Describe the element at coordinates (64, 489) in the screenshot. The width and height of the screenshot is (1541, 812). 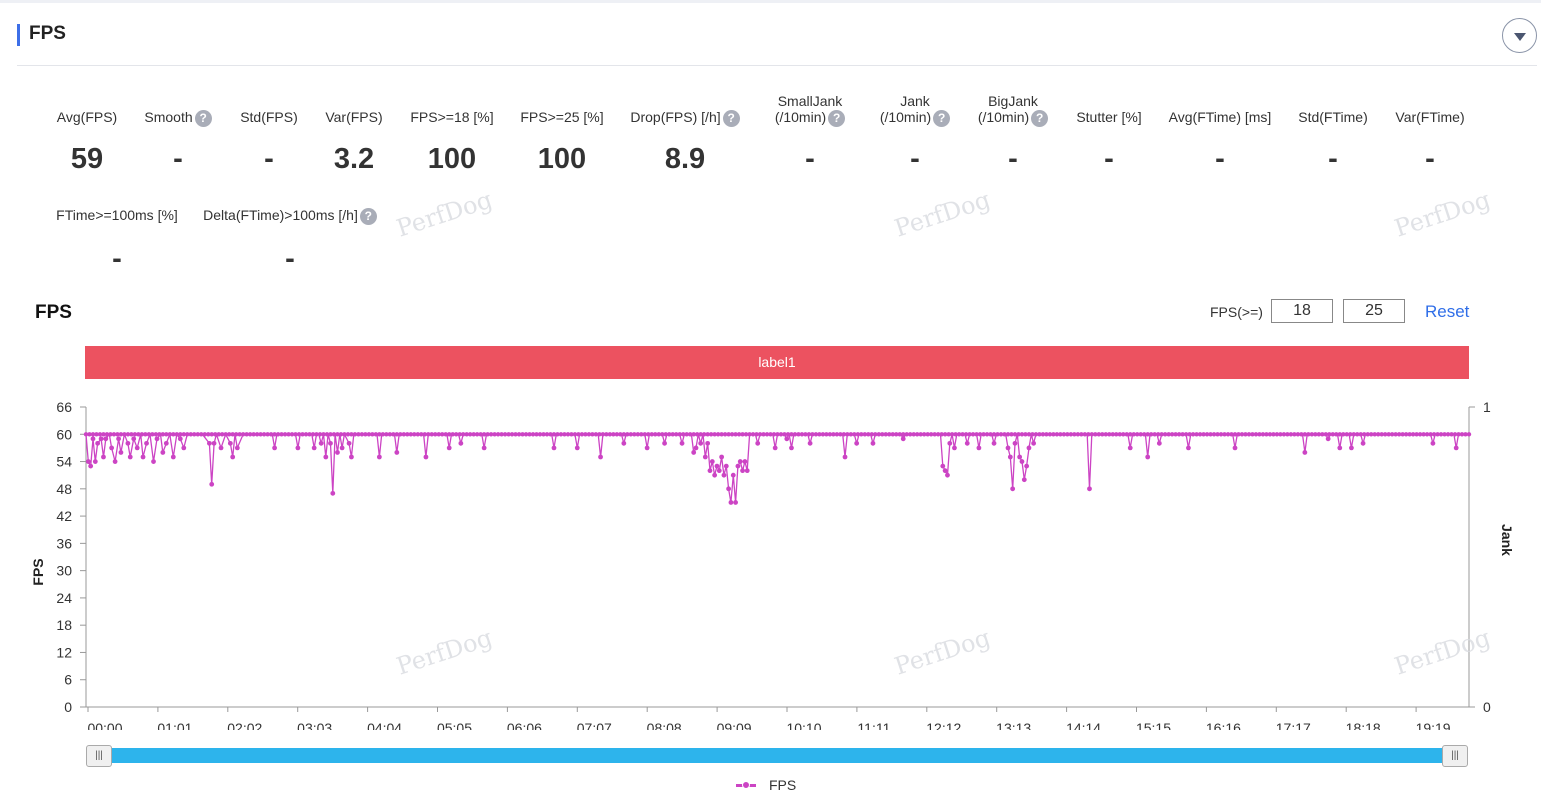
I see `y-tick-label: 48` at that location.